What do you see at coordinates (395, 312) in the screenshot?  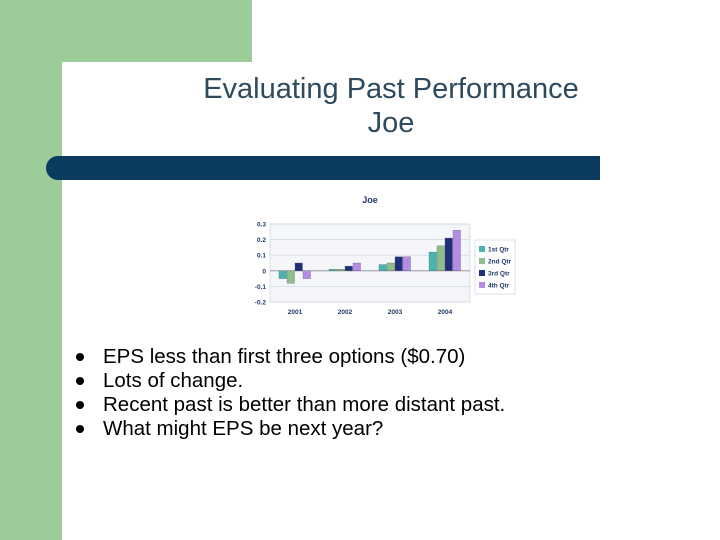 I see `x-tick-label: 2003` at bounding box center [395, 312].